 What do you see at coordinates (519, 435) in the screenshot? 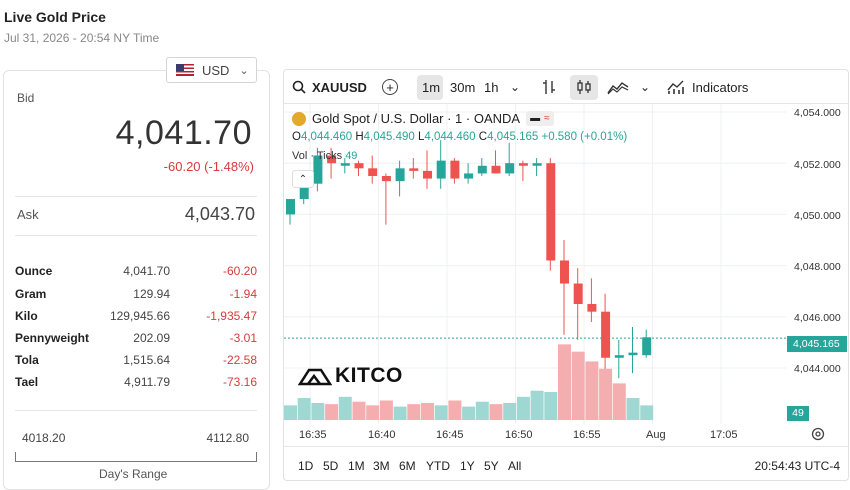
I see `time-tick: 16:50` at bounding box center [519, 435].